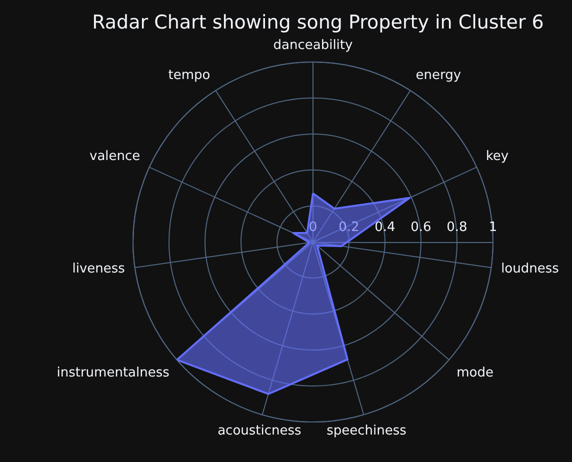 The image size is (572, 462). What do you see at coordinates (189, 76) in the screenshot?
I see `spoke-label: tempo` at bounding box center [189, 76].